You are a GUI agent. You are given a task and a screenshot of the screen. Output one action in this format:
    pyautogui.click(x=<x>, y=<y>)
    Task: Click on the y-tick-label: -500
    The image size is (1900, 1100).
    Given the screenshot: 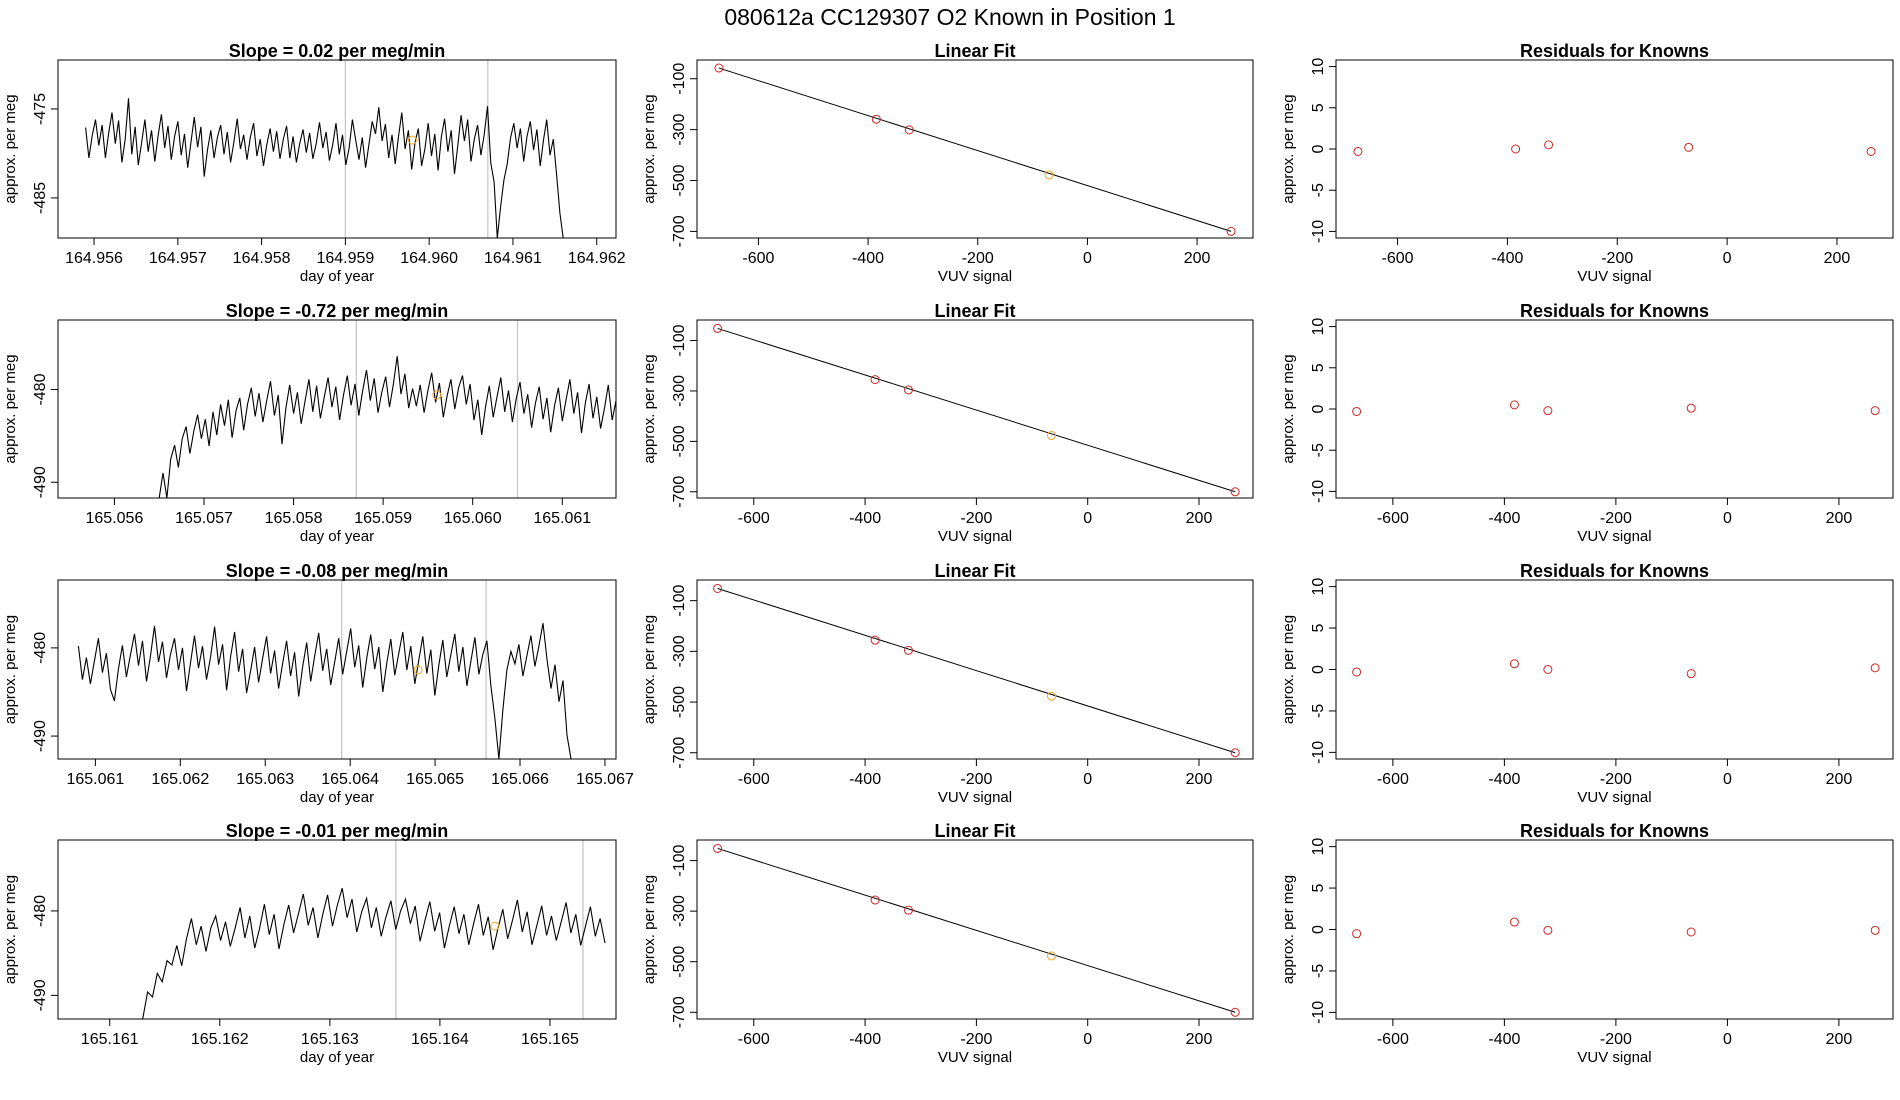 What is the action you would take?
    pyautogui.click(x=679, y=962)
    